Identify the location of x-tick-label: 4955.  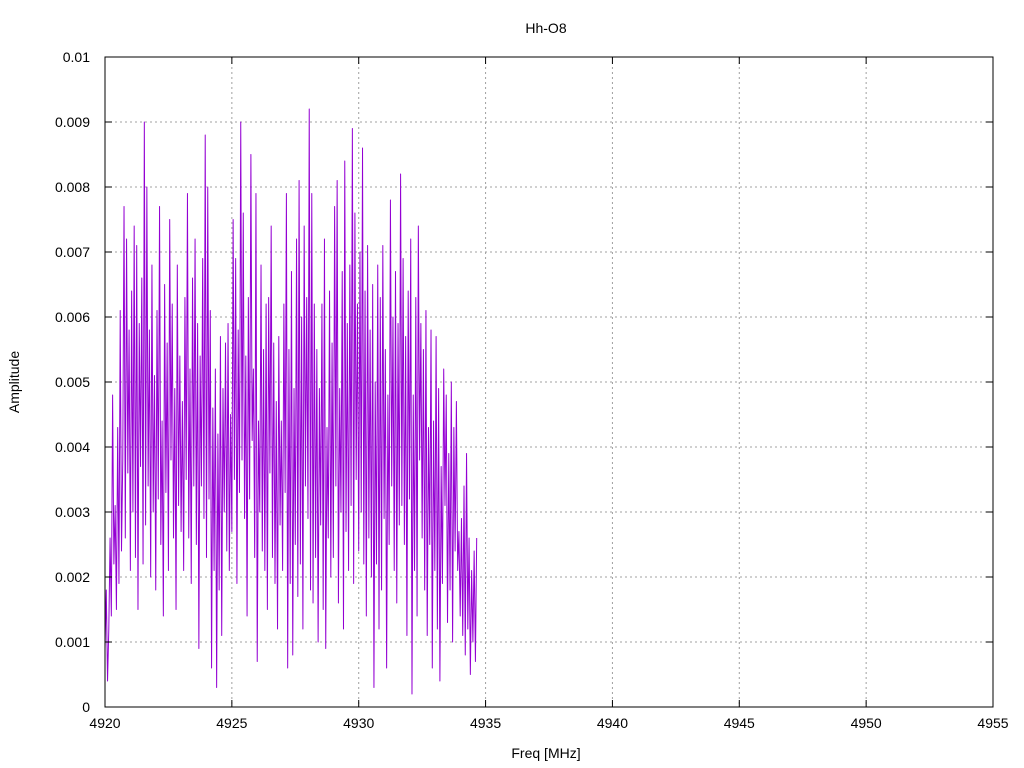
(992, 723).